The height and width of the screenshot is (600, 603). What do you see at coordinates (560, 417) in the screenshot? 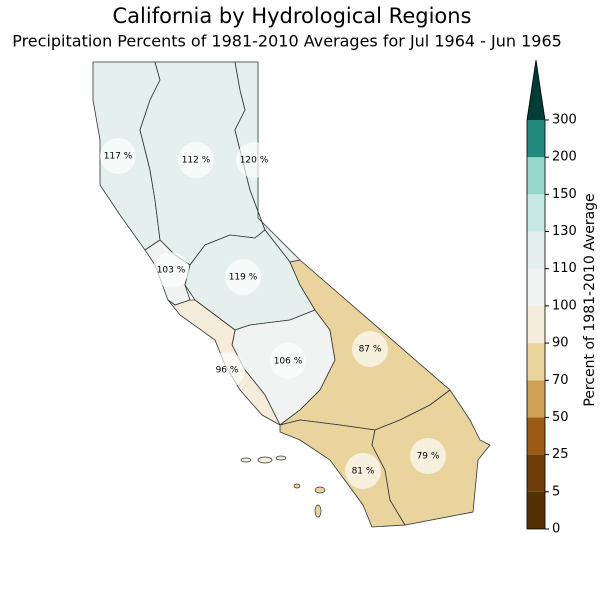
I see `colorbar-tick-label: 50` at bounding box center [560, 417].